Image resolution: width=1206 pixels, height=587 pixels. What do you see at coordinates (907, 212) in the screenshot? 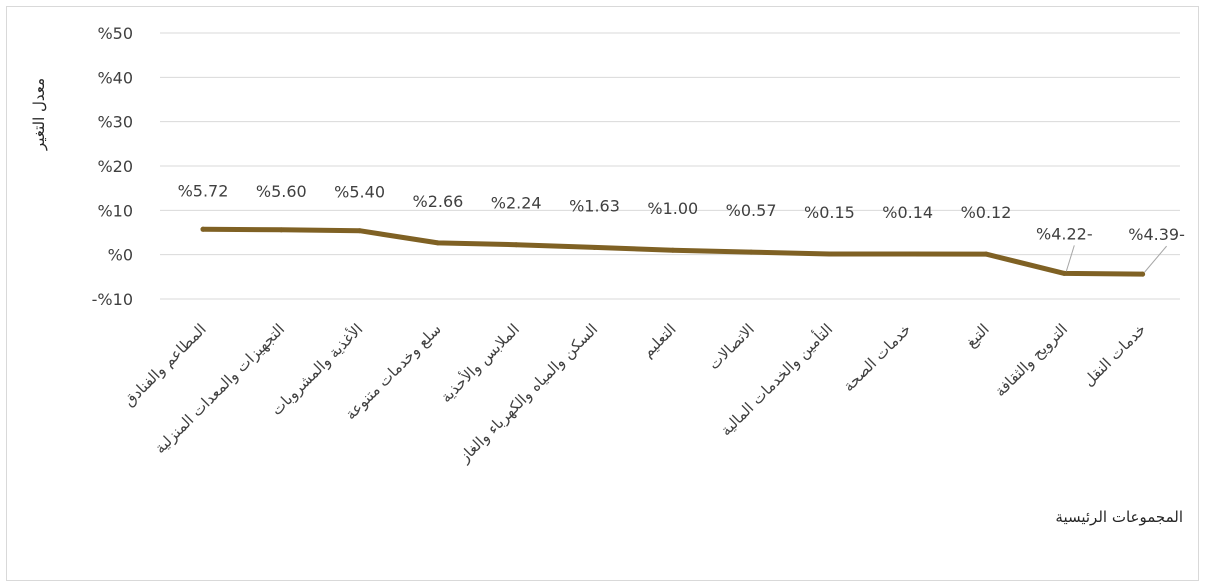
I see `data-label: %0.14` at bounding box center [907, 212].